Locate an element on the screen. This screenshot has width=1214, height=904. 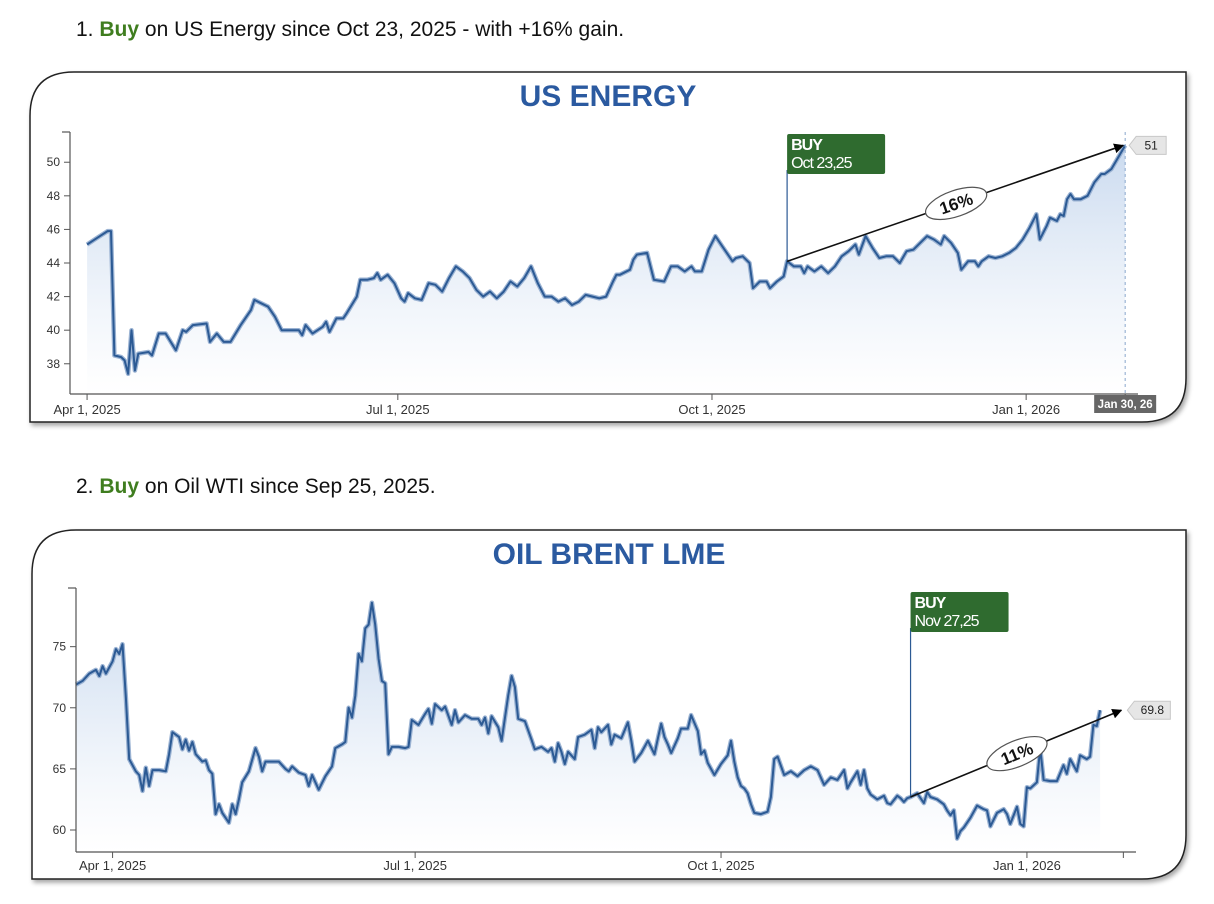
y-tick-label: 42 is located at coordinates (54, 297).